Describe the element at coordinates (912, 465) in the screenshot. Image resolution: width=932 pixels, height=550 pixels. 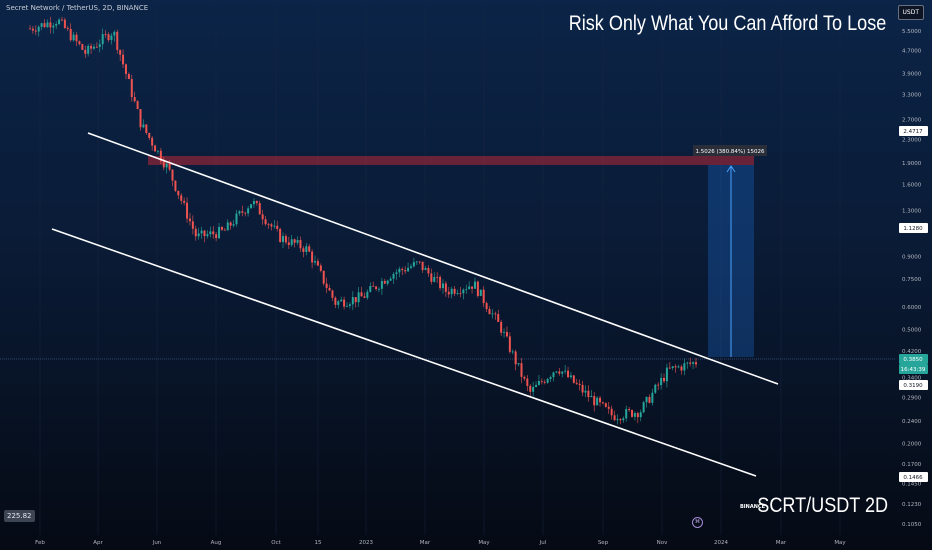
I see `y-tick-label: 0.1700` at that location.